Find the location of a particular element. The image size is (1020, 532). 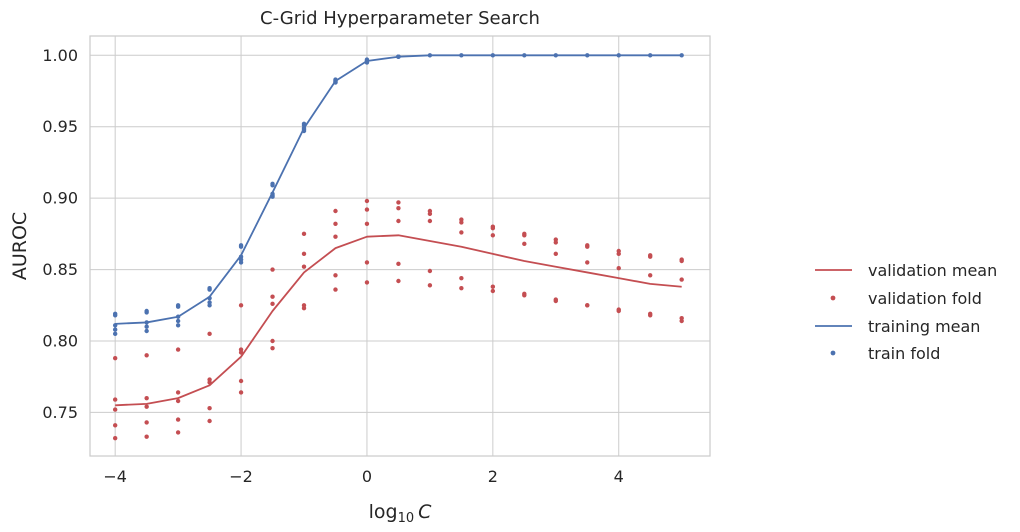

y-tick-label: 1.00 is located at coordinates (60, 55).